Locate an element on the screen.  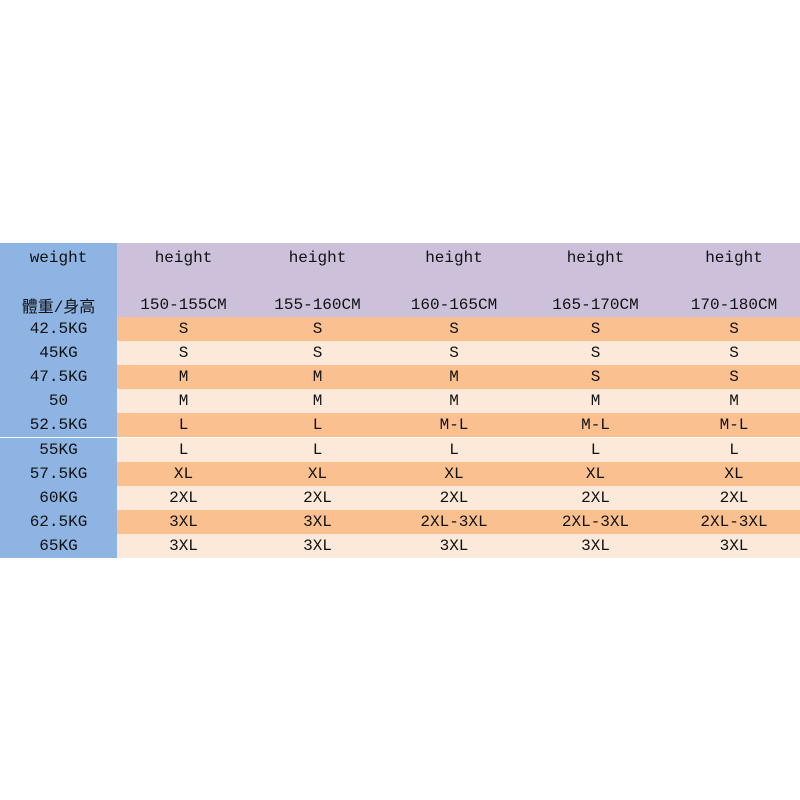
weight-header-fill is located at coordinates (58, 283).